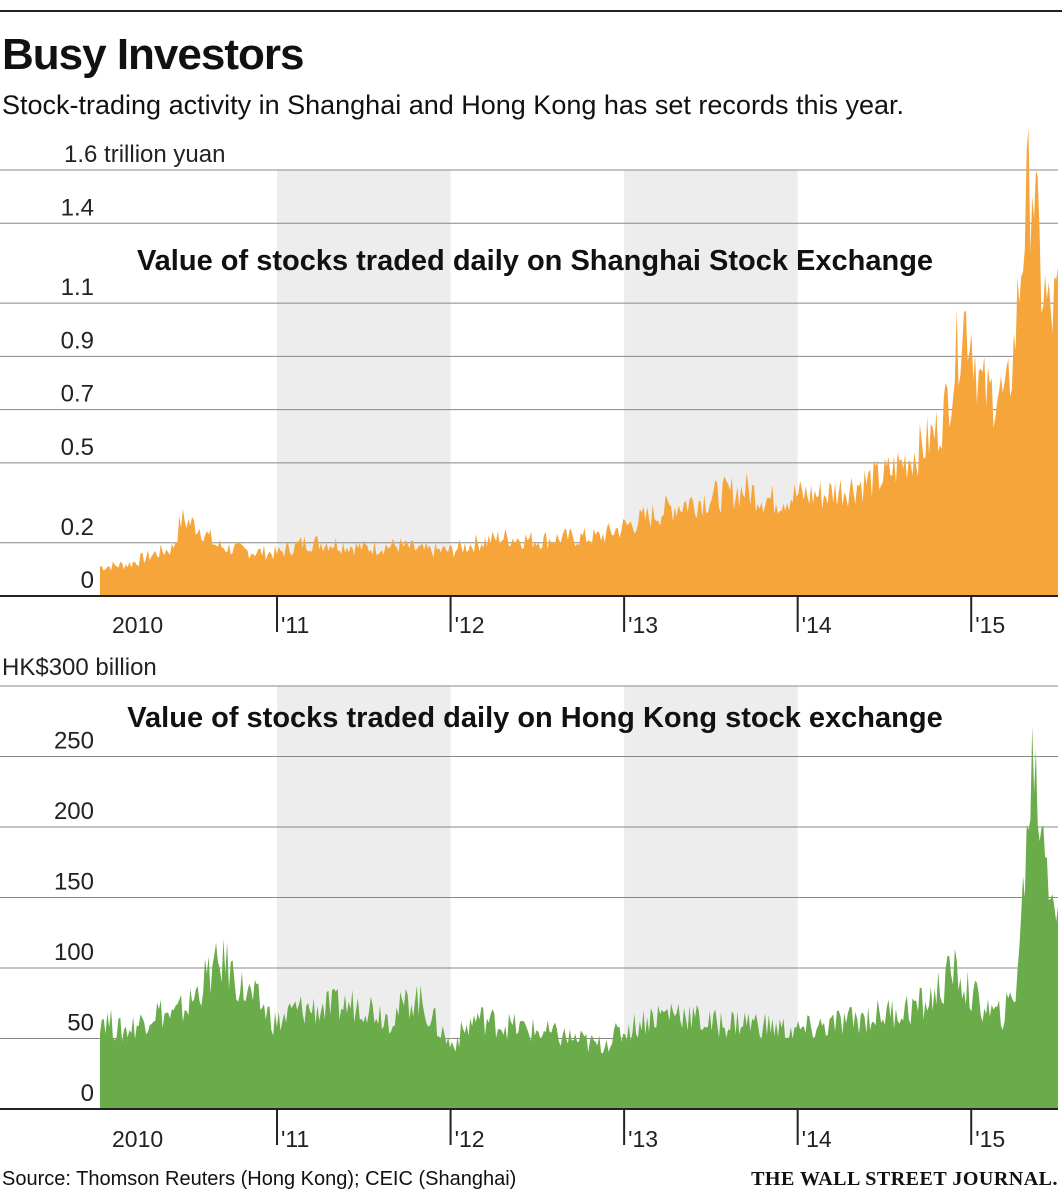 The image size is (1062, 1200). I want to click on y-tick-label: 100, so click(74, 952).